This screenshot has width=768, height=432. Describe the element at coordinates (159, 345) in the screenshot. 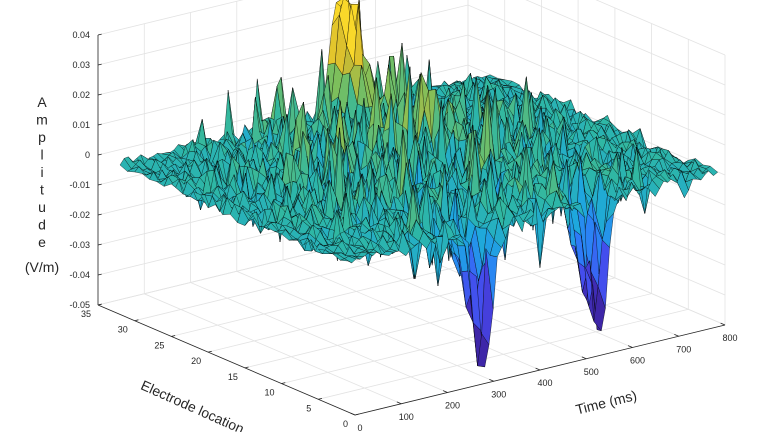

I see `y-tick-label: 25` at that location.